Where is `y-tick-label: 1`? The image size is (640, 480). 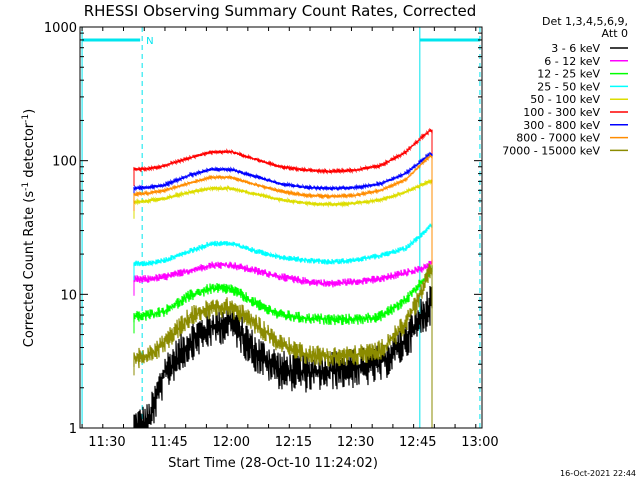 y-tick-label: 1 is located at coordinates (73, 429).